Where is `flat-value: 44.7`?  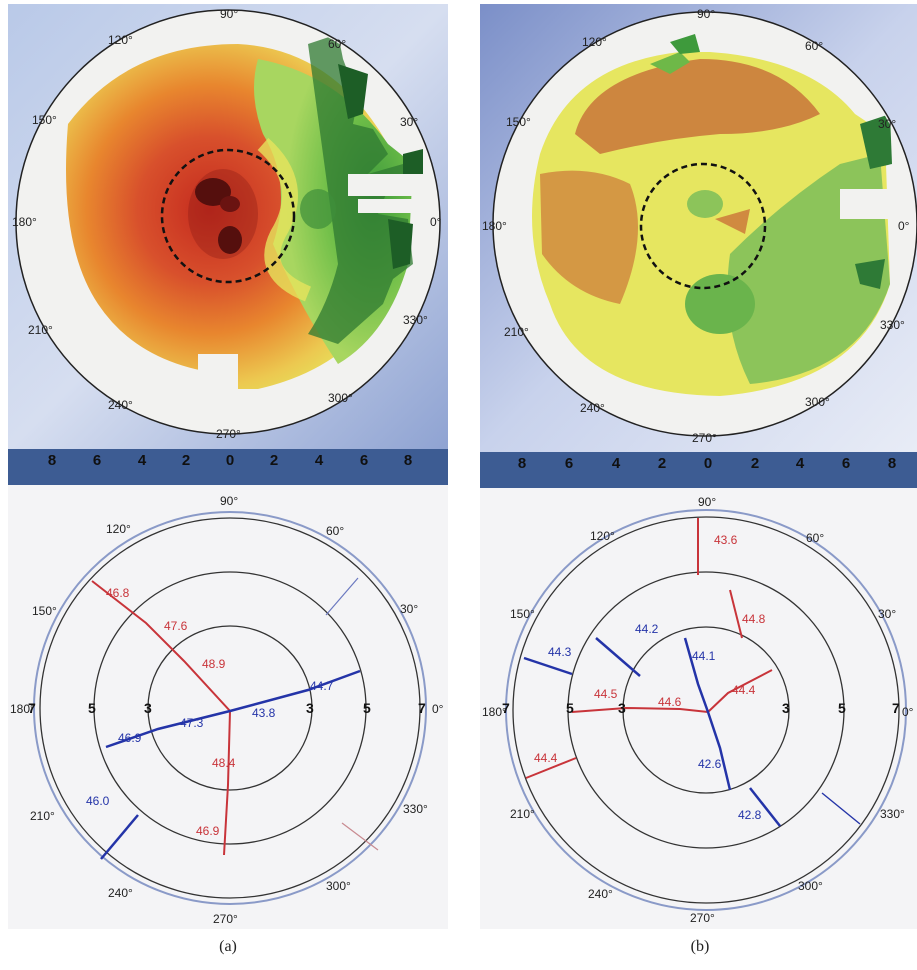
flat-value: 44.7 is located at coordinates (322, 686).